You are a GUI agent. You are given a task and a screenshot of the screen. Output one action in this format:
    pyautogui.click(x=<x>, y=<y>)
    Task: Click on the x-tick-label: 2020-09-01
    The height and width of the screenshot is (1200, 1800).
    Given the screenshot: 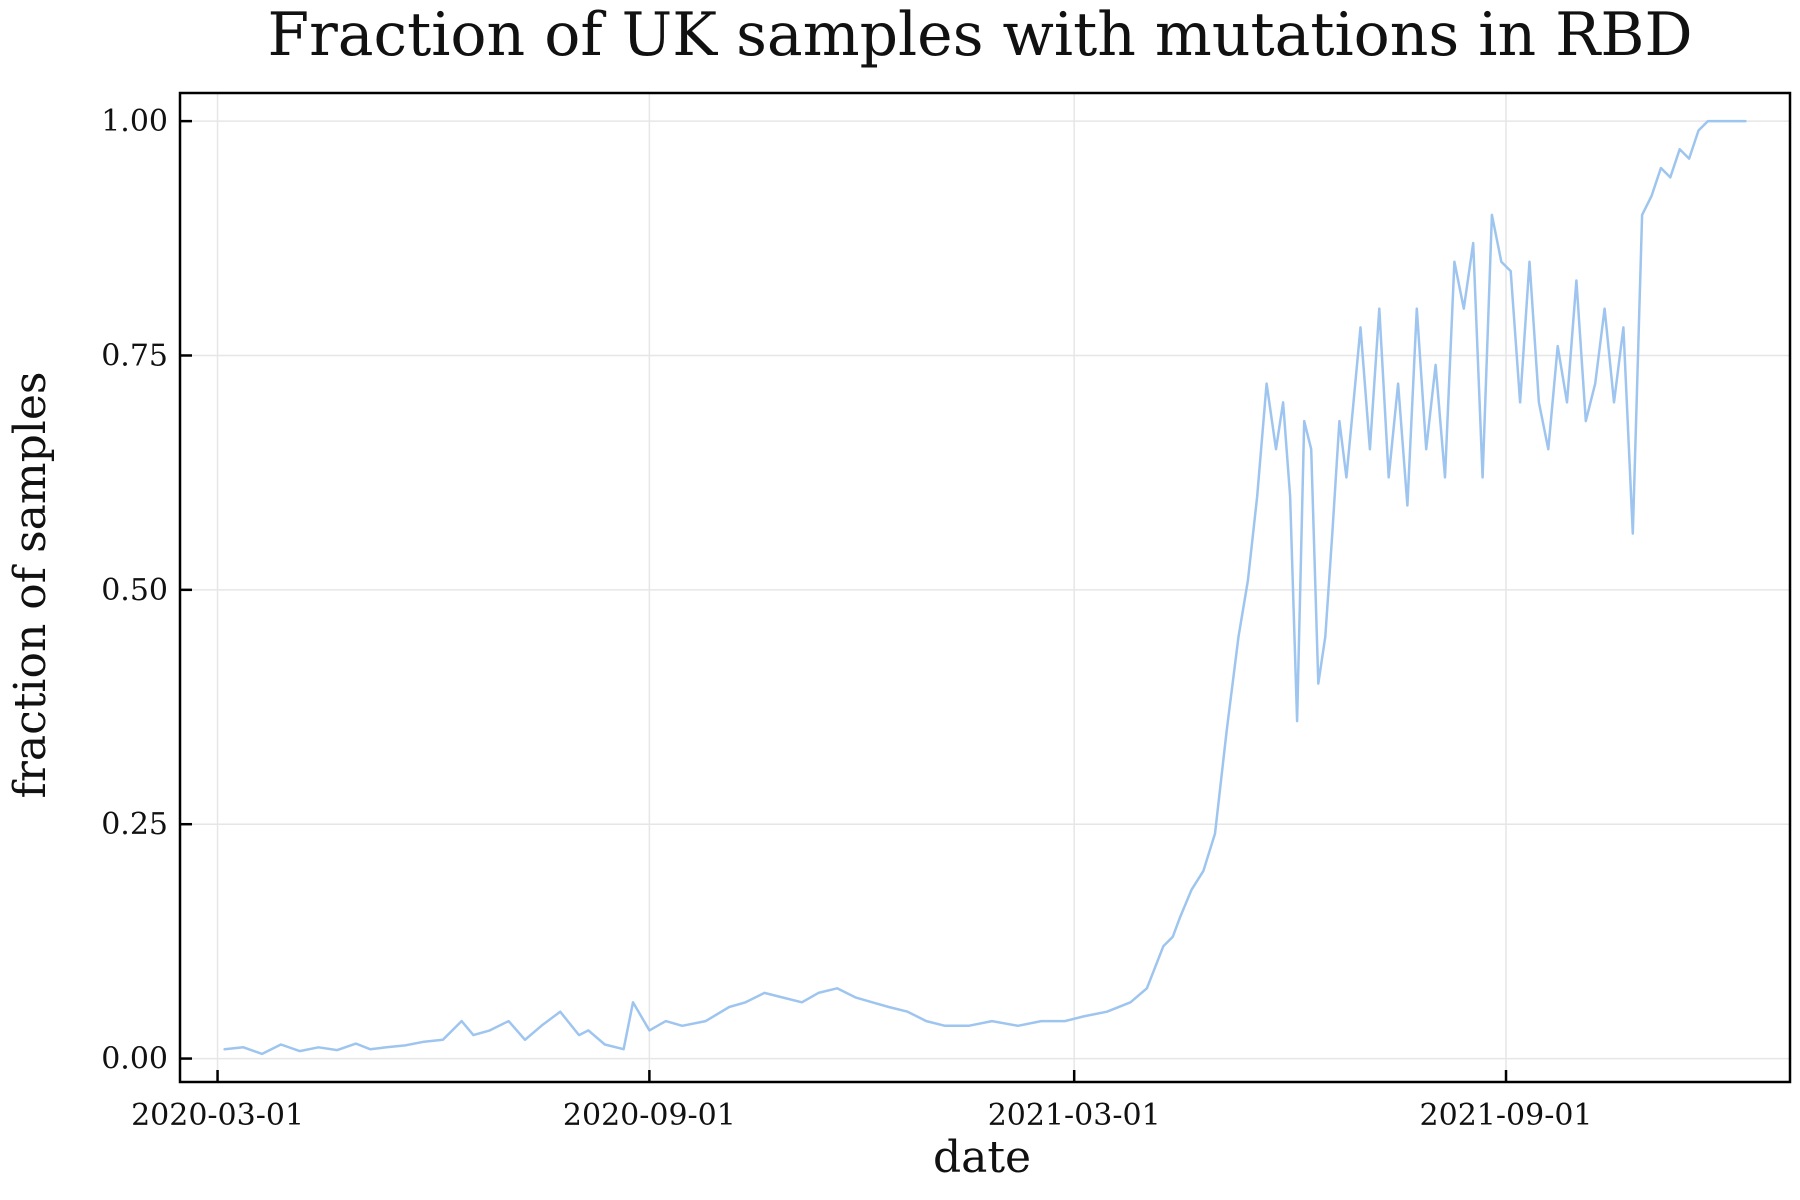 What is the action you would take?
    pyautogui.click(x=649, y=1115)
    